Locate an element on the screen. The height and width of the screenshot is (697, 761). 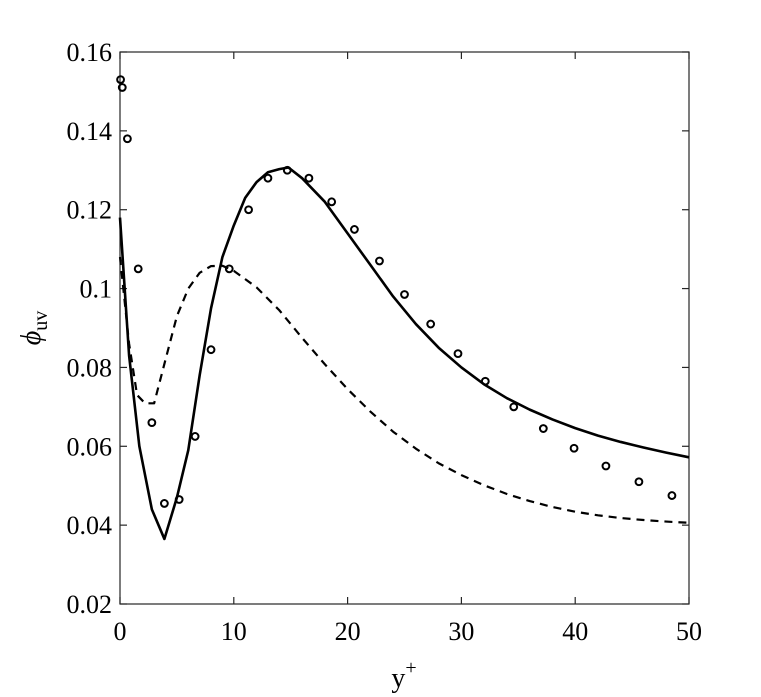
y-tick-label: 0.12 is located at coordinates (90, 210).